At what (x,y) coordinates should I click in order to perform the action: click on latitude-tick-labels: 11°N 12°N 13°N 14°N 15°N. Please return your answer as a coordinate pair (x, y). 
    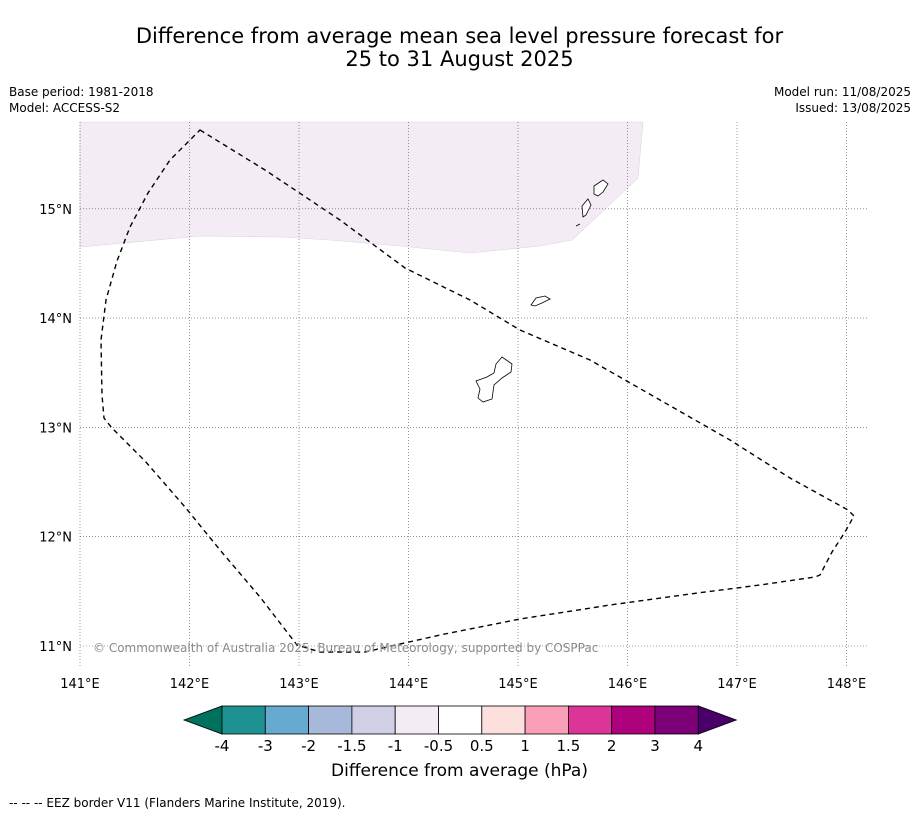
    Looking at the image, I should click on (55, 429).